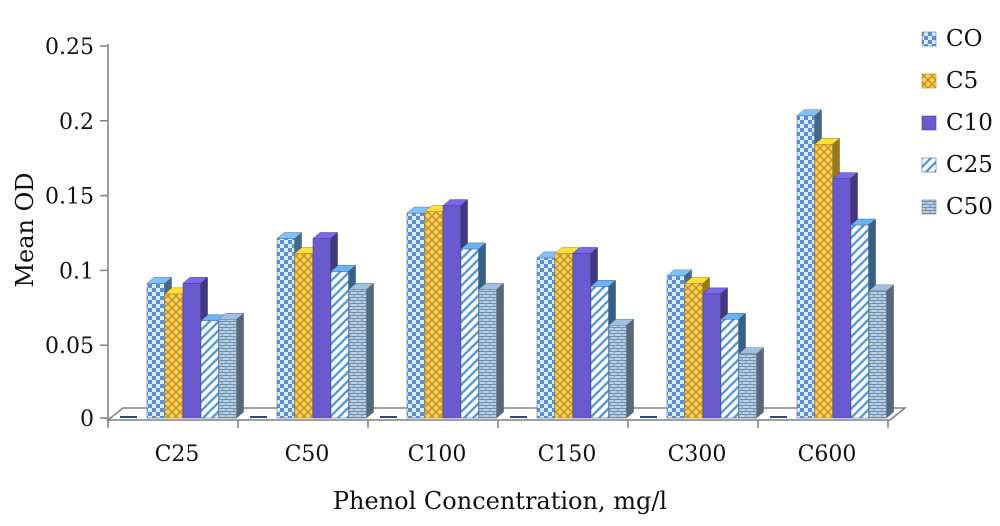 This screenshot has height=526, width=1000. Describe the element at coordinates (697, 454) in the screenshot. I see `x-tick-label: C300` at that location.